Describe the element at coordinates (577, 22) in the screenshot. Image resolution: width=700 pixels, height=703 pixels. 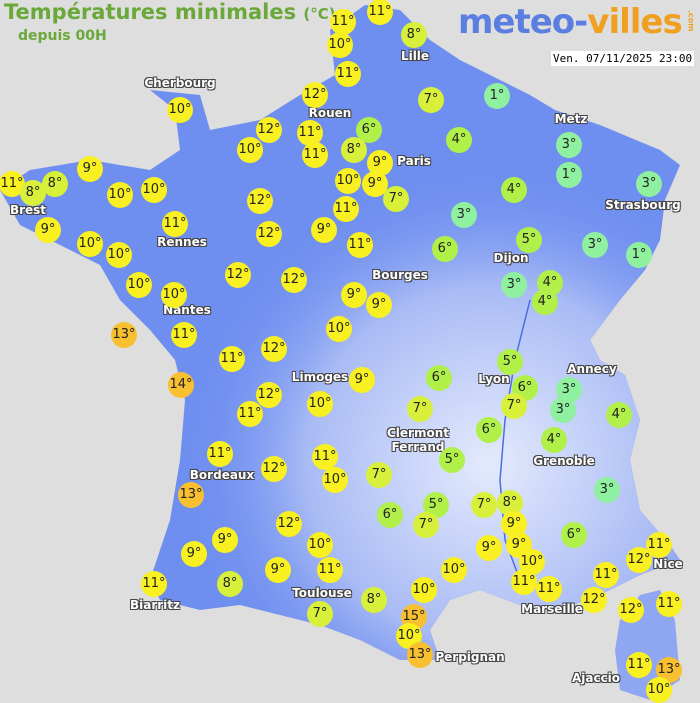
I see `meteo-villes-logo: meteo-villes .com` at that location.